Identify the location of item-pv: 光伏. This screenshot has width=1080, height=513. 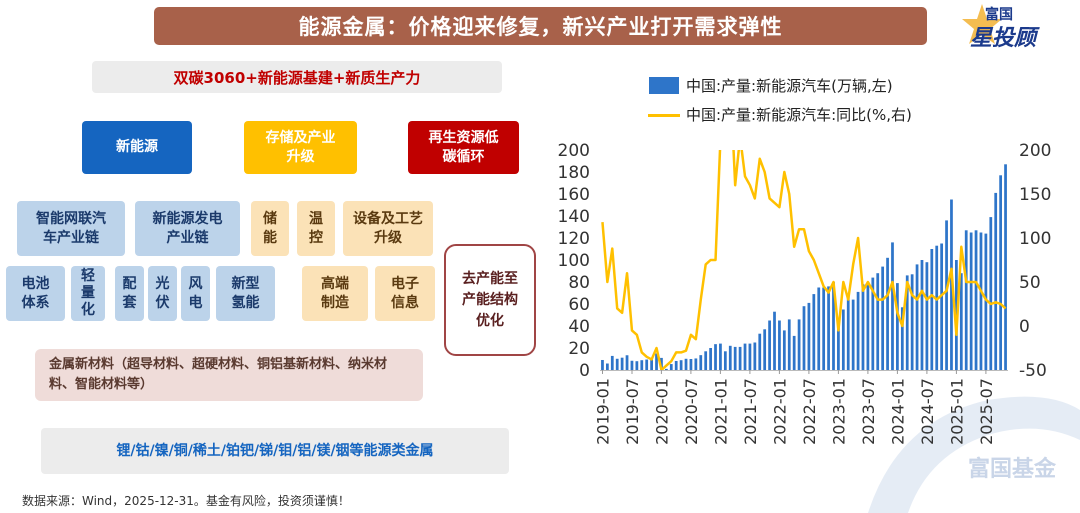
(162, 293).